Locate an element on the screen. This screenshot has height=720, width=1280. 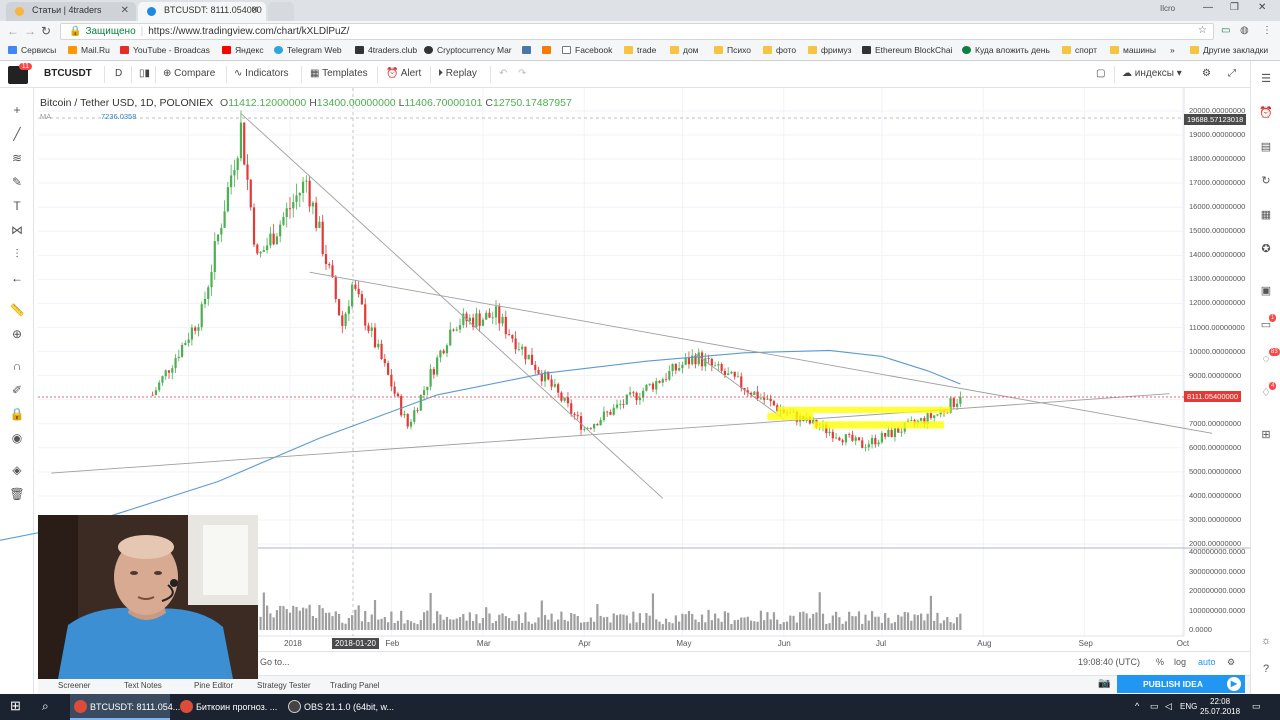
undo-icon: ↶ is located at coordinates (503, 73).